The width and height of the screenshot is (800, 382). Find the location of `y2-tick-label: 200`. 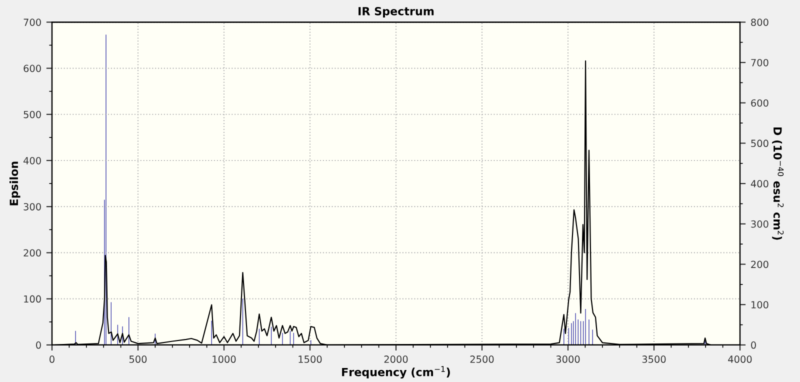

y2-tick-label: 200 is located at coordinates (759, 264).